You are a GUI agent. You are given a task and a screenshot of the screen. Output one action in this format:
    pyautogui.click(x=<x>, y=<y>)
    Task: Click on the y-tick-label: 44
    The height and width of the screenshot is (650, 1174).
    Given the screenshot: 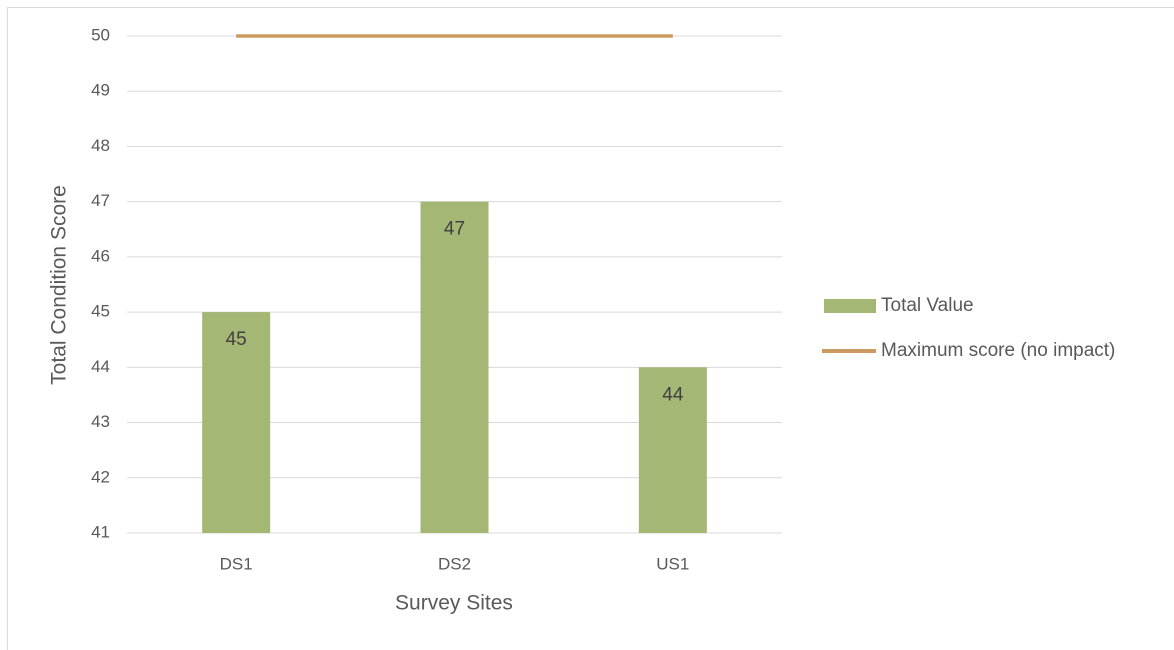 What is the action you would take?
    pyautogui.click(x=100, y=366)
    